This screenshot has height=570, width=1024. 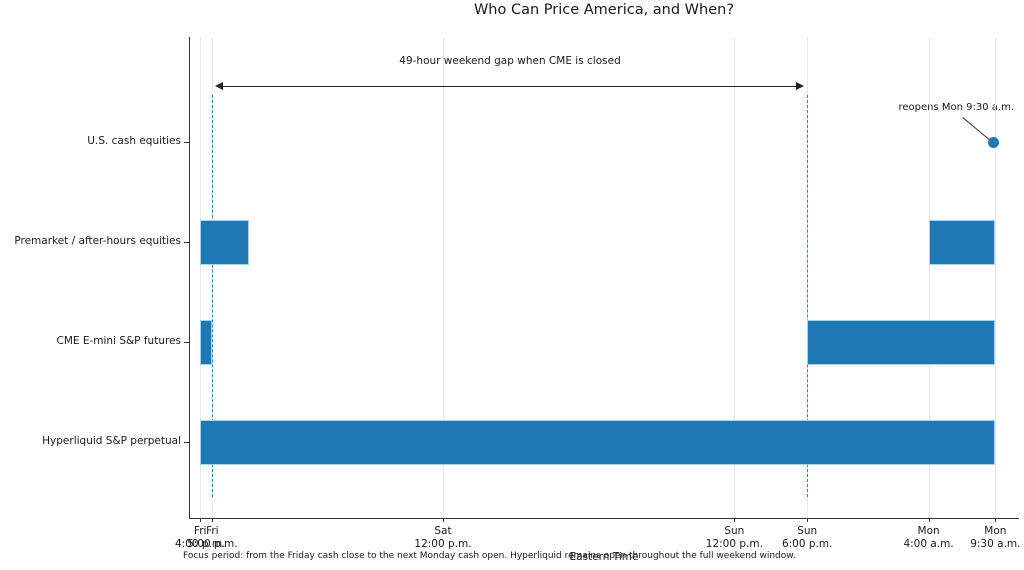 I want to click on x-axis-tick-label: Sun 12:00 p.m., so click(x=734, y=537).